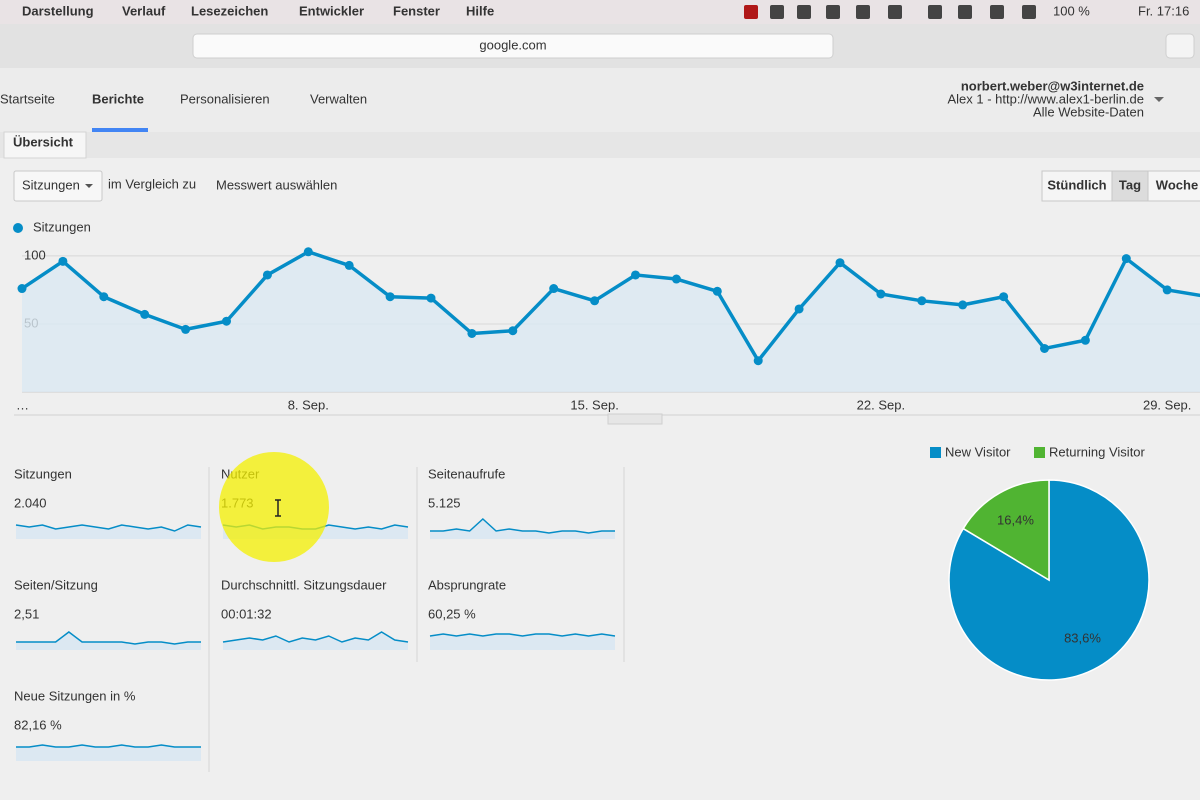 The image size is (1200, 800). I want to click on granularity-button: Stündlich, so click(1076, 184).